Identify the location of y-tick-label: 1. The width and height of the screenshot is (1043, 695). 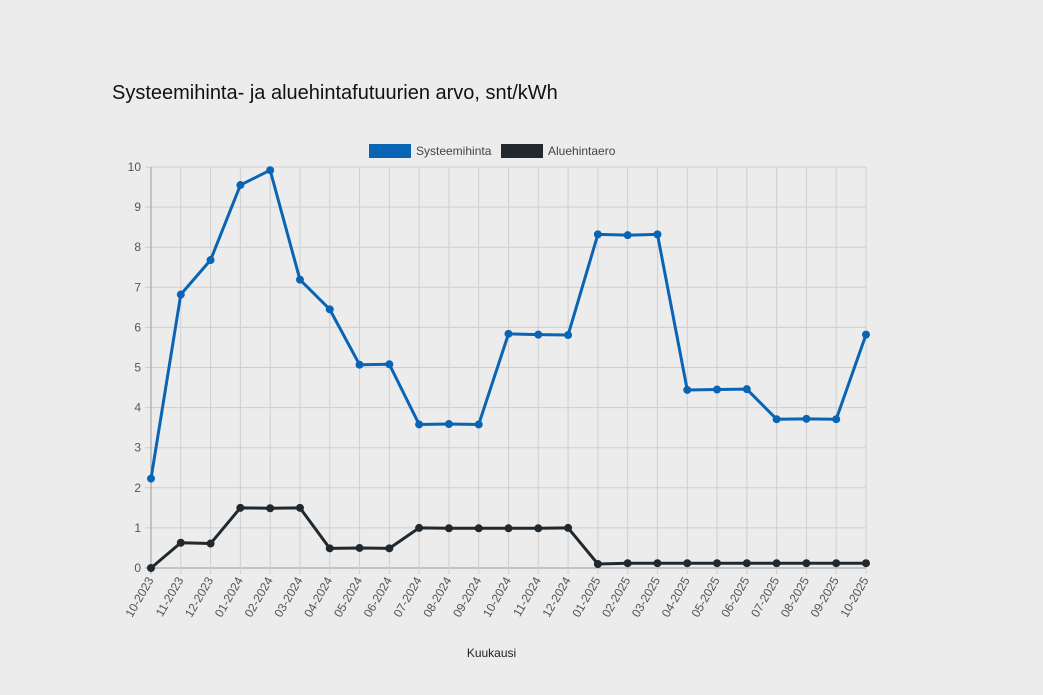
(137, 528).